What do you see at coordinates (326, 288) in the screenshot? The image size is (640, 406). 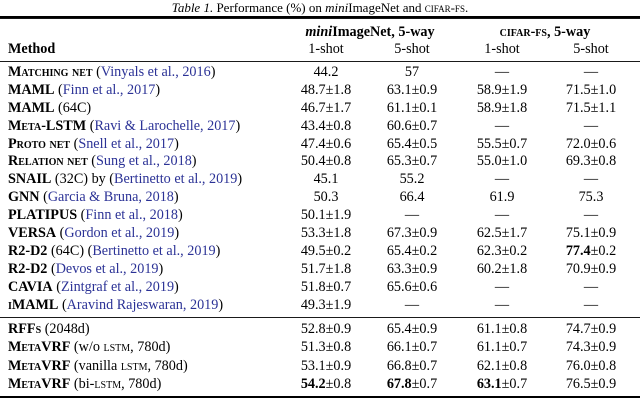 I see `metric-cell: 51.8±0.7` at bounding box center [326, 288].